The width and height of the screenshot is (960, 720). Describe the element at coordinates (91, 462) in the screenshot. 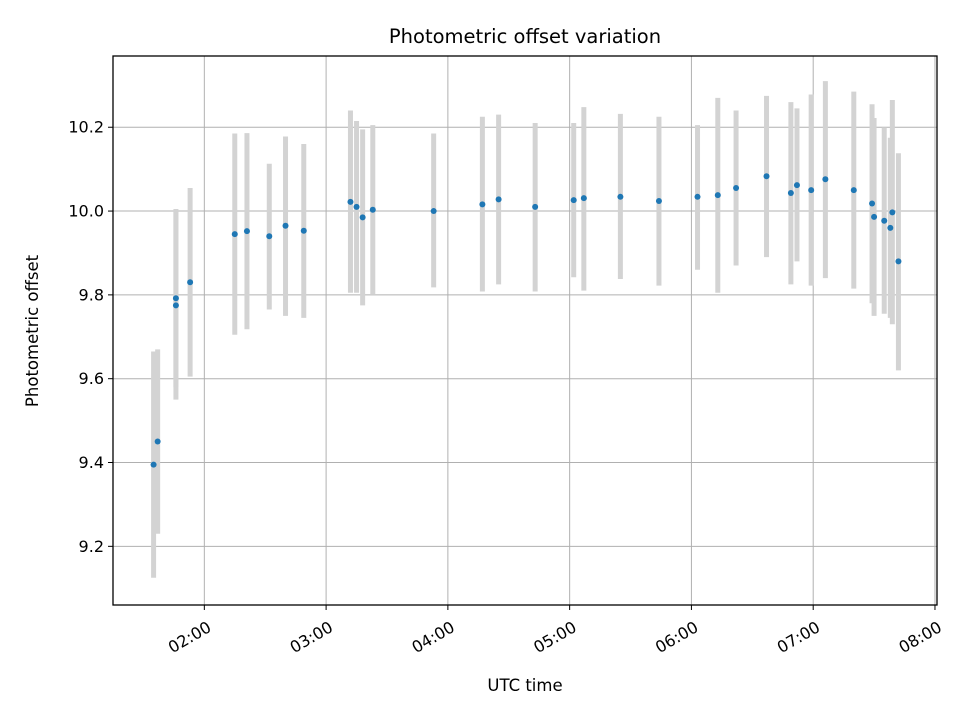

I see `y-tick-label: 9.4` at that location.